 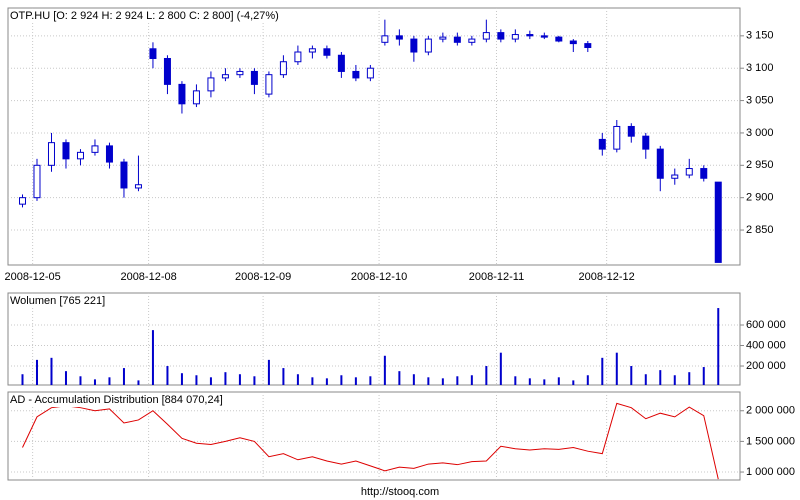 What do you see at coordinates (400, 492) in the screenshot?
I see `footer: http://stooq.com` at bounding box center [400, 492].